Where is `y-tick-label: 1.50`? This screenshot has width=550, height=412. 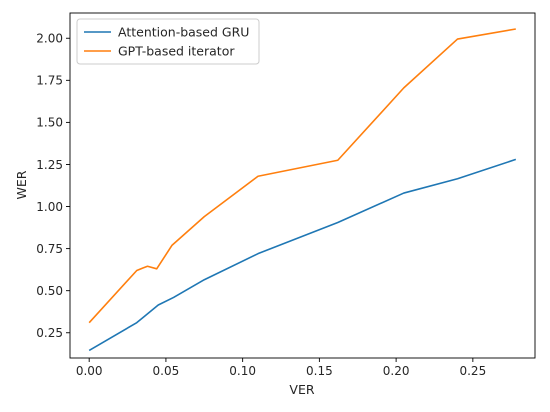 y-tick-label: 1.50 is located at coordinates (49, 123).